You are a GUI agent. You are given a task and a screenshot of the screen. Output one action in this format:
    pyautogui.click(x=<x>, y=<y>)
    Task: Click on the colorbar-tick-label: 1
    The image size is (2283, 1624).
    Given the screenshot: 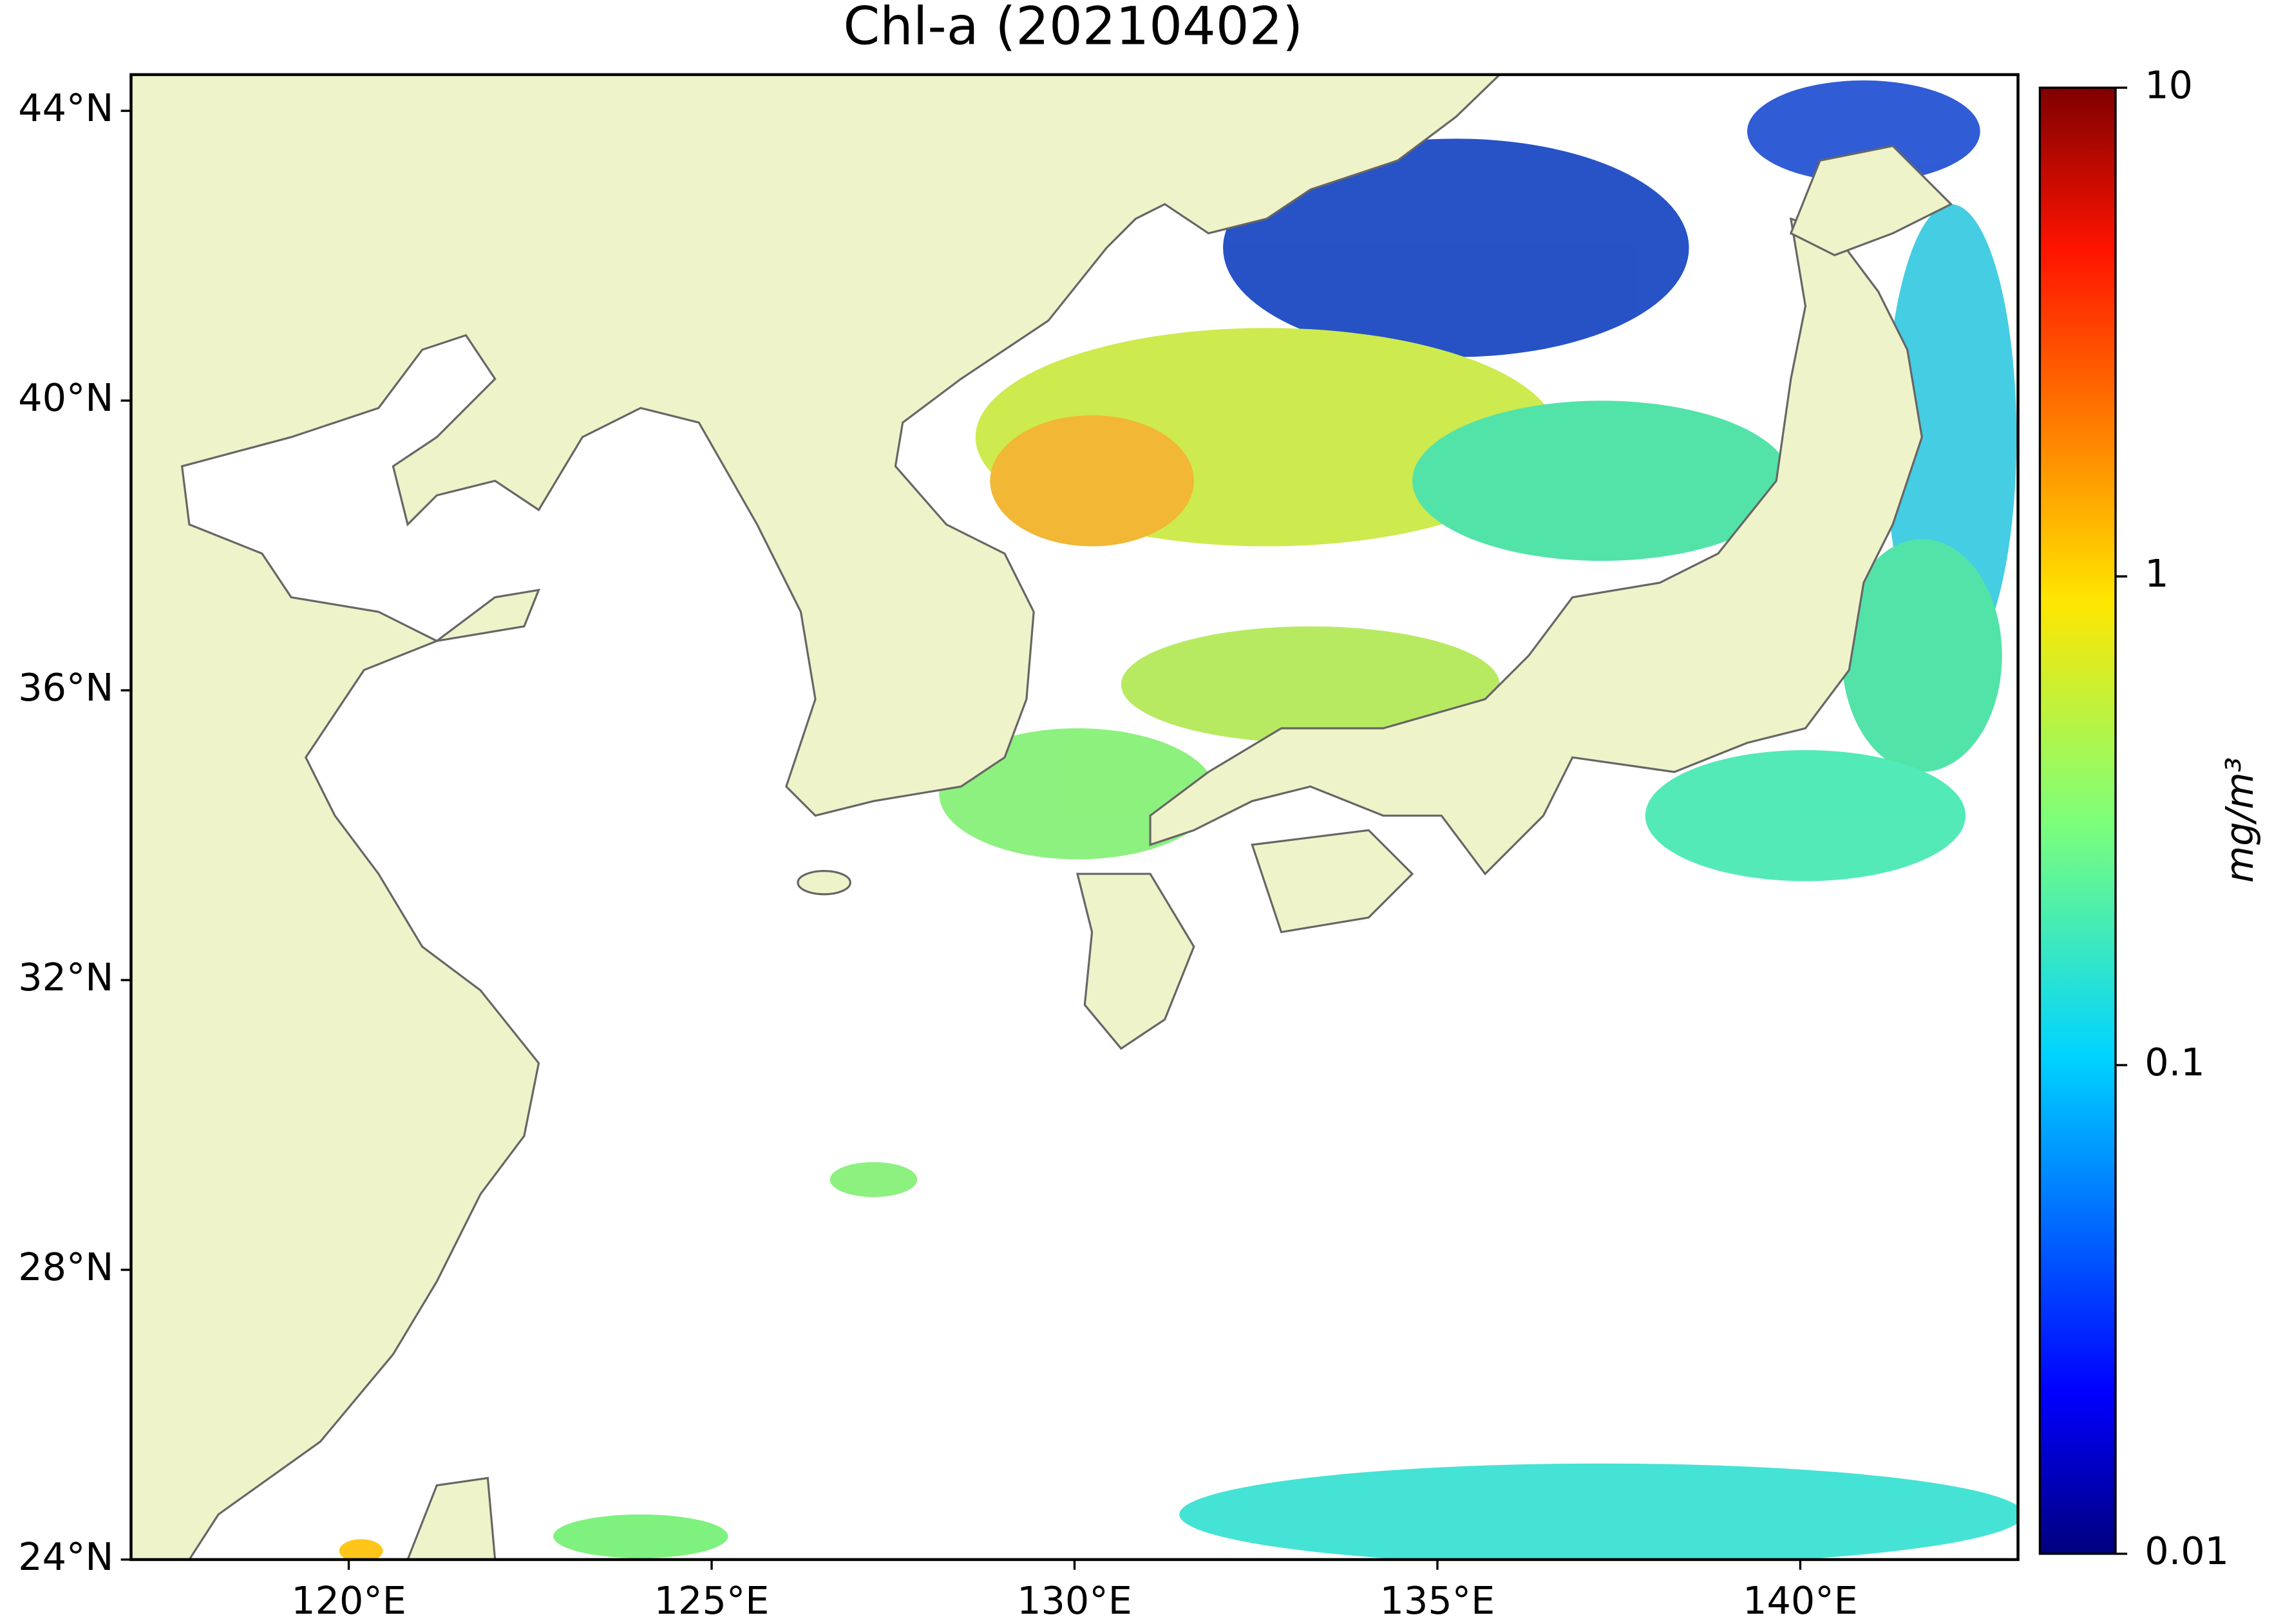 What is the action you would take?
    pyautogui.click(x=2156, y=574)
    